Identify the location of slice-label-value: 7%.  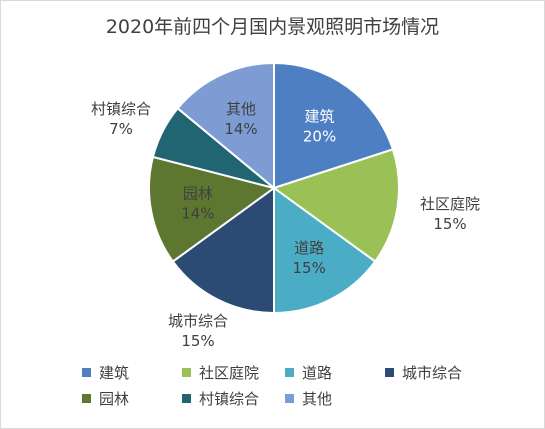
(121, 129).